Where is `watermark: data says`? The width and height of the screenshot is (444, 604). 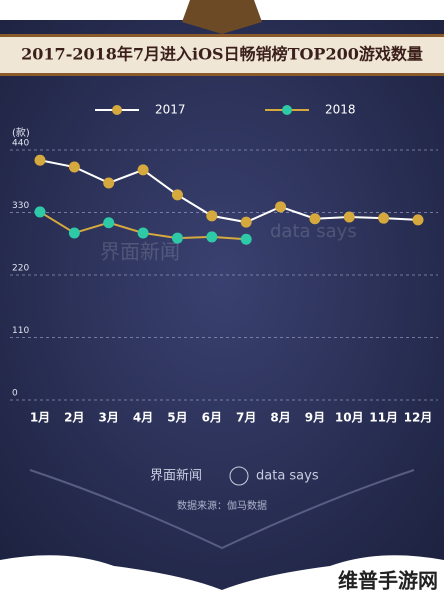 watermark: data says is located at coordinates (313, 231).